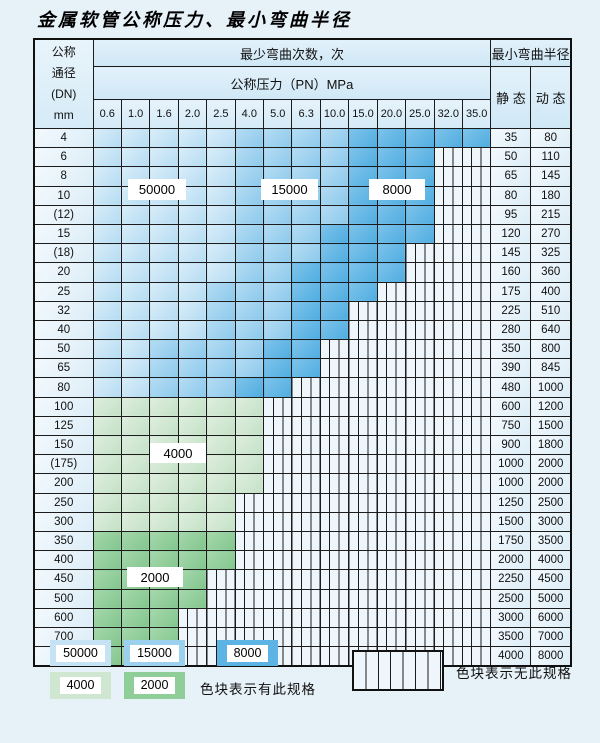 Image resolution: width=600 pixels, height=743 pixels. I want to click on dn-cell: 65, so click(63, 368).